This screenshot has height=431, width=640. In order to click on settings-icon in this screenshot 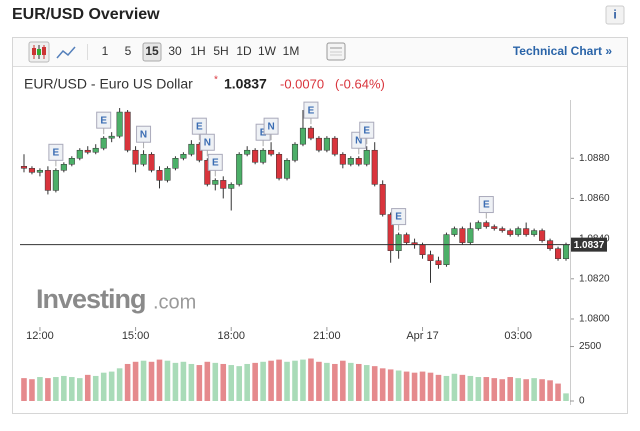, I will do `click(336, 51)`.